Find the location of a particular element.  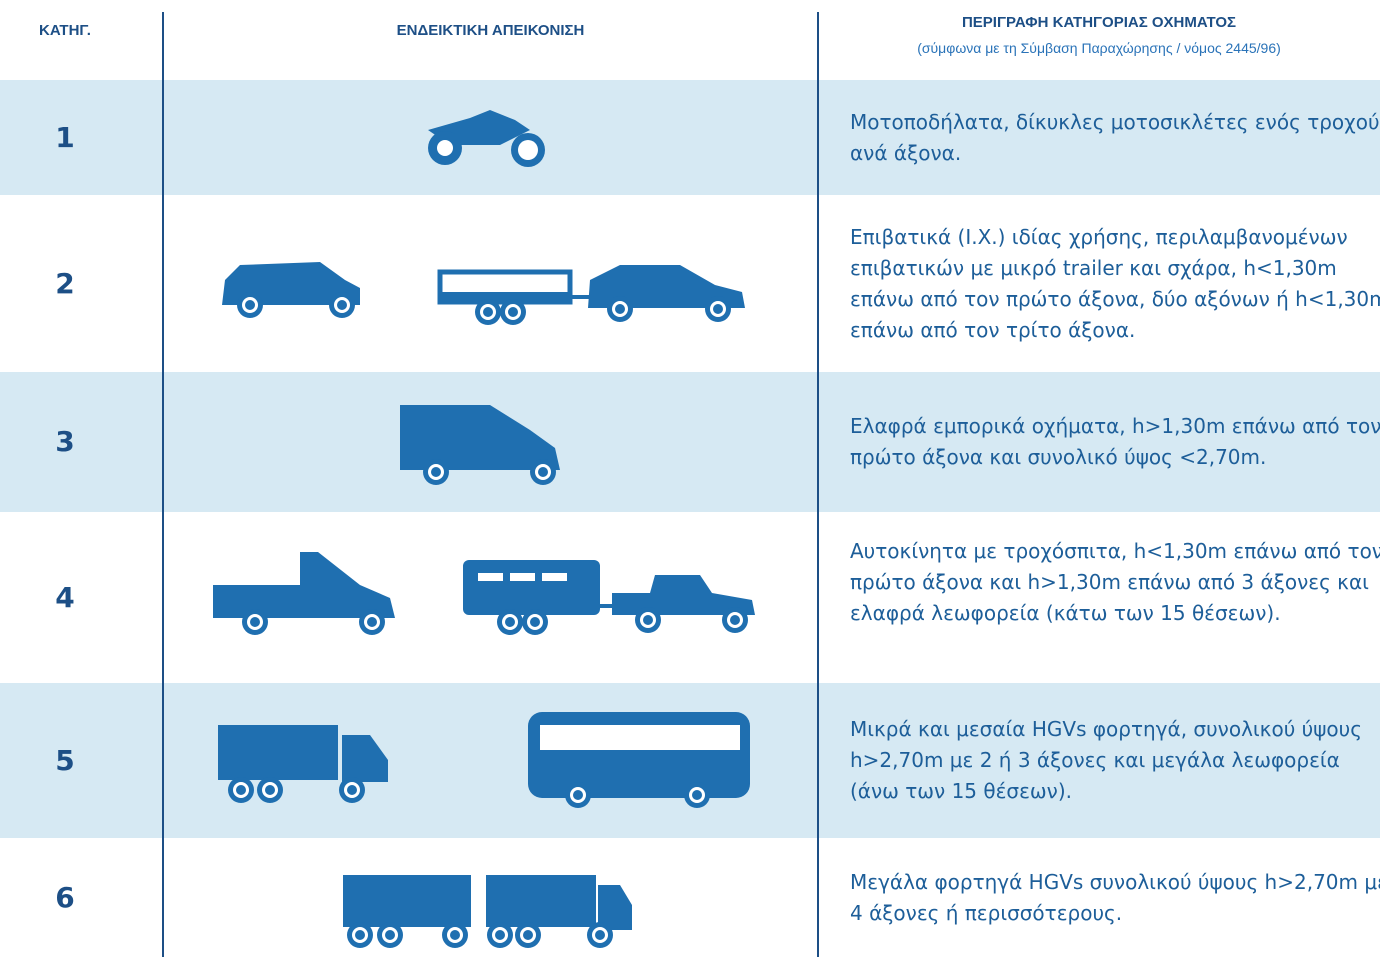

header-description: ΠΕΡΙΓΡΑΦΗ ΚΑΤΗΓΟΡΙΑΣ ΟΧΗΜΑΤΟΣ is located at coordinates (1099, 22).